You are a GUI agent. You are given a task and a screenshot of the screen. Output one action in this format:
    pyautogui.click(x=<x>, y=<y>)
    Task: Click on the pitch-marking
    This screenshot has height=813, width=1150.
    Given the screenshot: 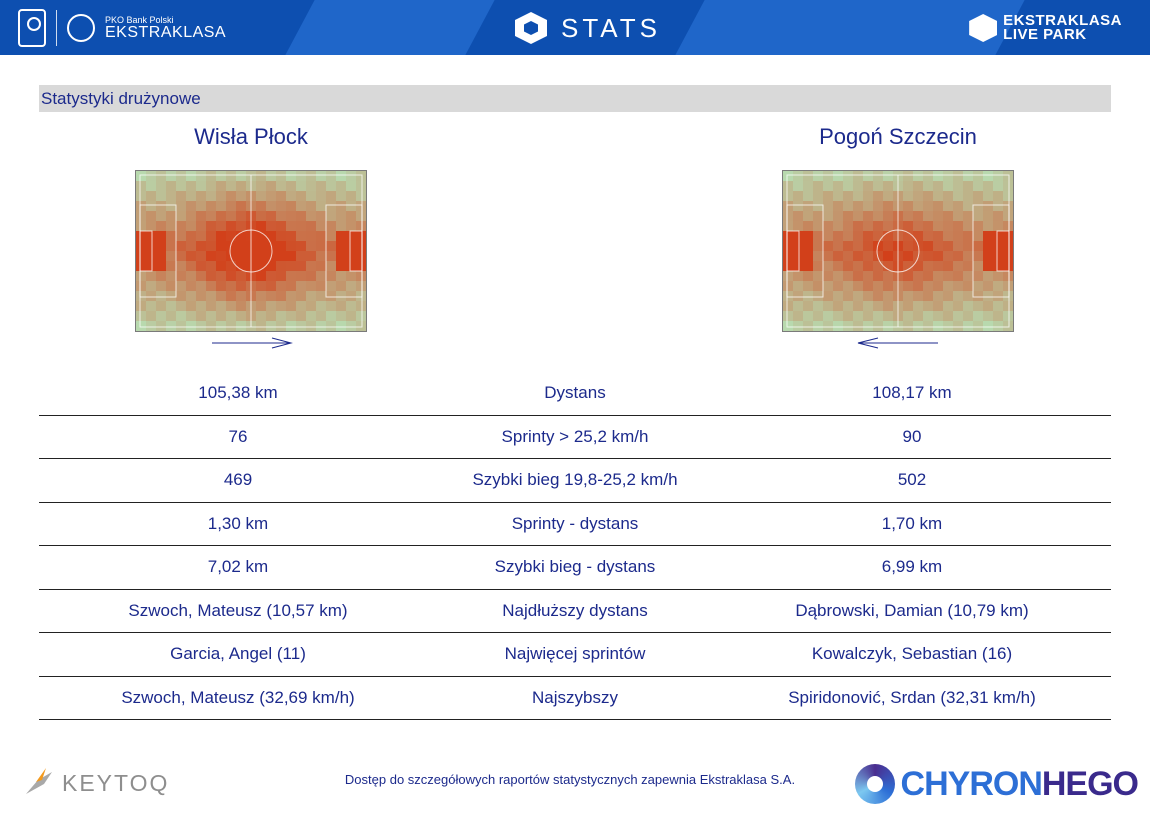 What is the action you would take?
    pyautogui.click(x=356, y=251)
    